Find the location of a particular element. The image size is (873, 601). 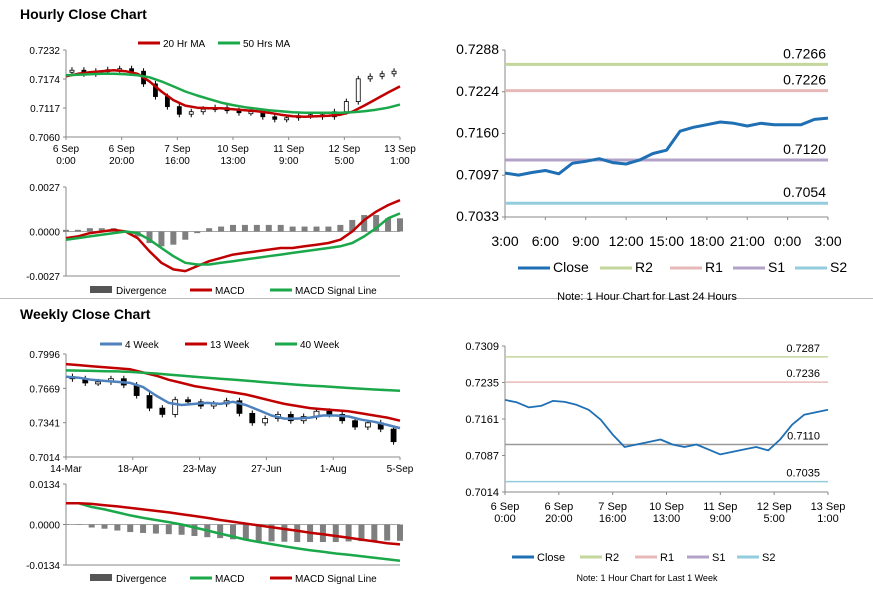

hourly_price-ytick-label: 0.7060 is located at coordinates (44, 138).